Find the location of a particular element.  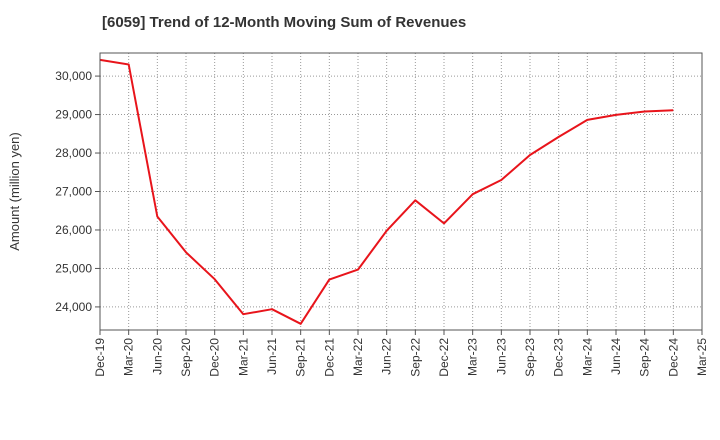

x-tick-label: Dec-22 is located at coordinates (444, 357).